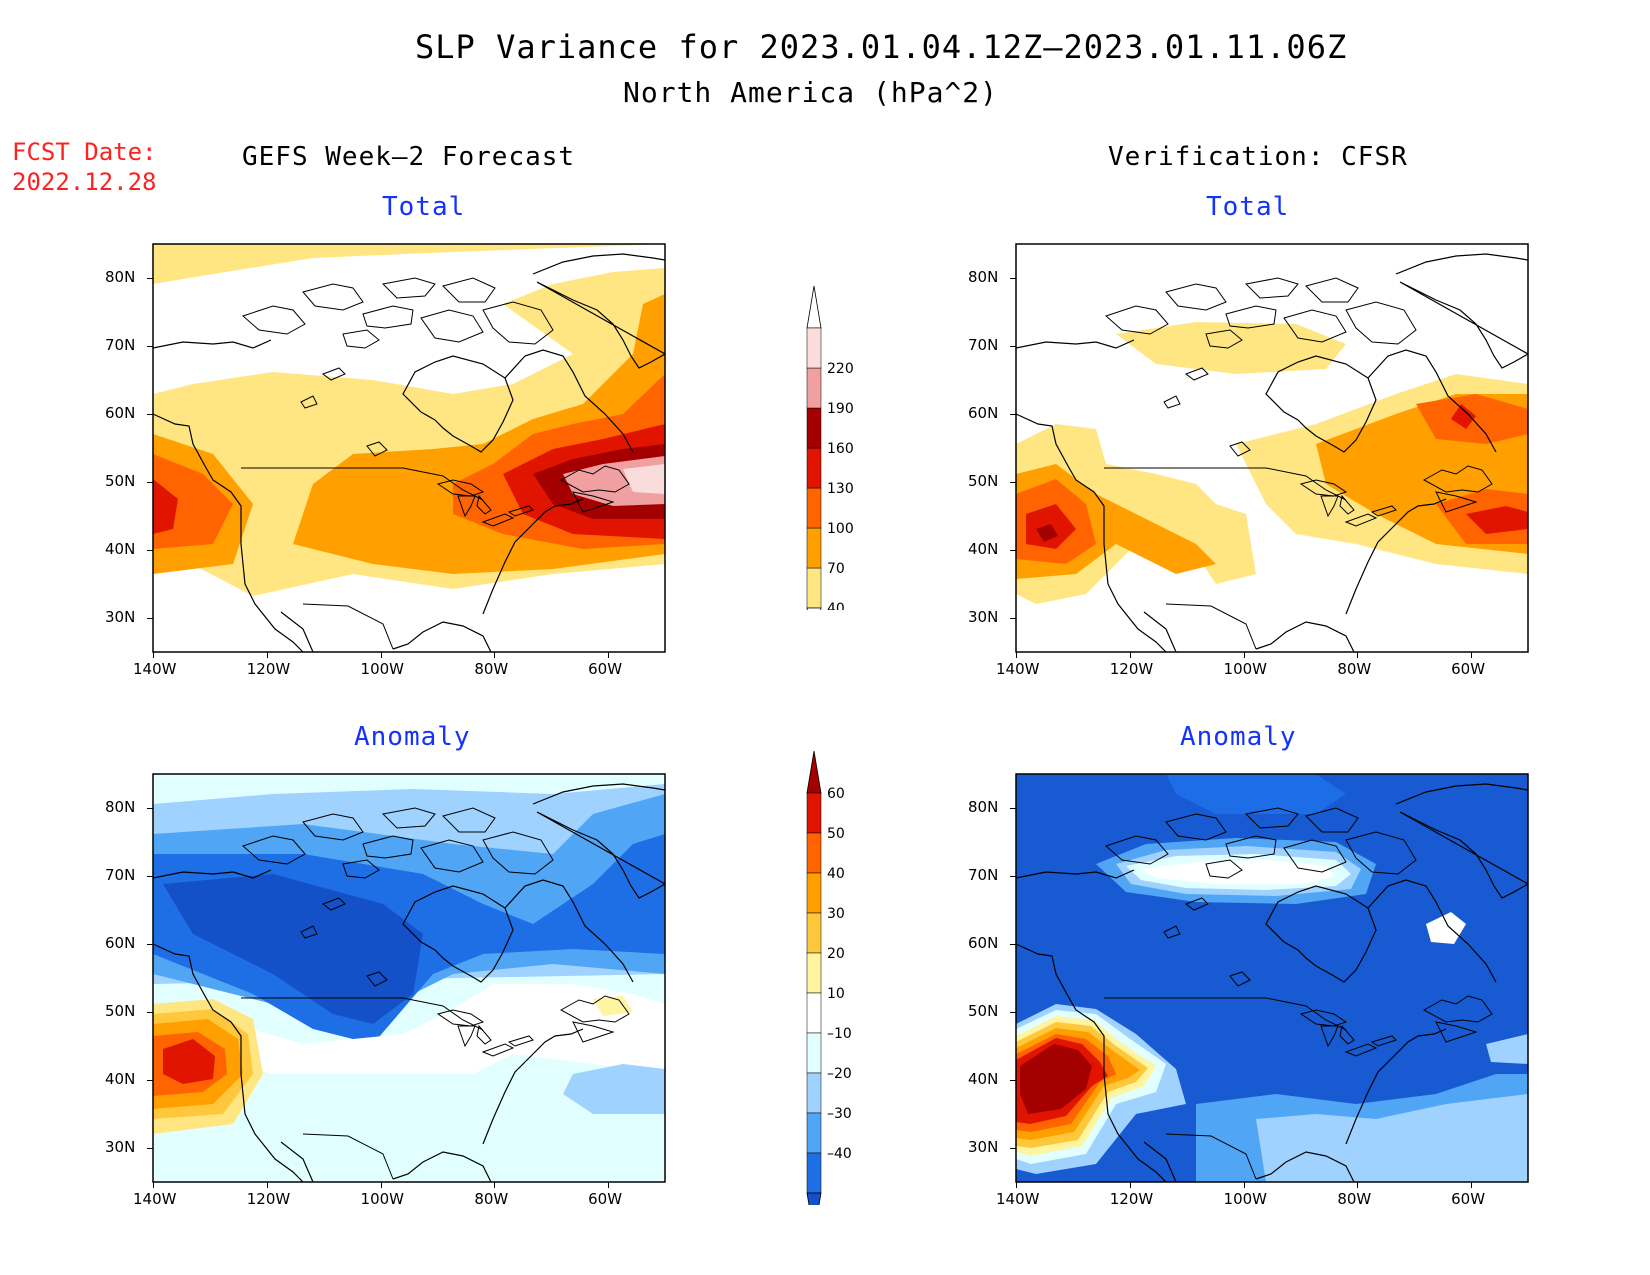 The image size is (1650, 1275). What do you see at coordinates (84, 152) in the screenshot?
I see `fcst-date-label: FCST Date:` at bounding box center [84, 152].